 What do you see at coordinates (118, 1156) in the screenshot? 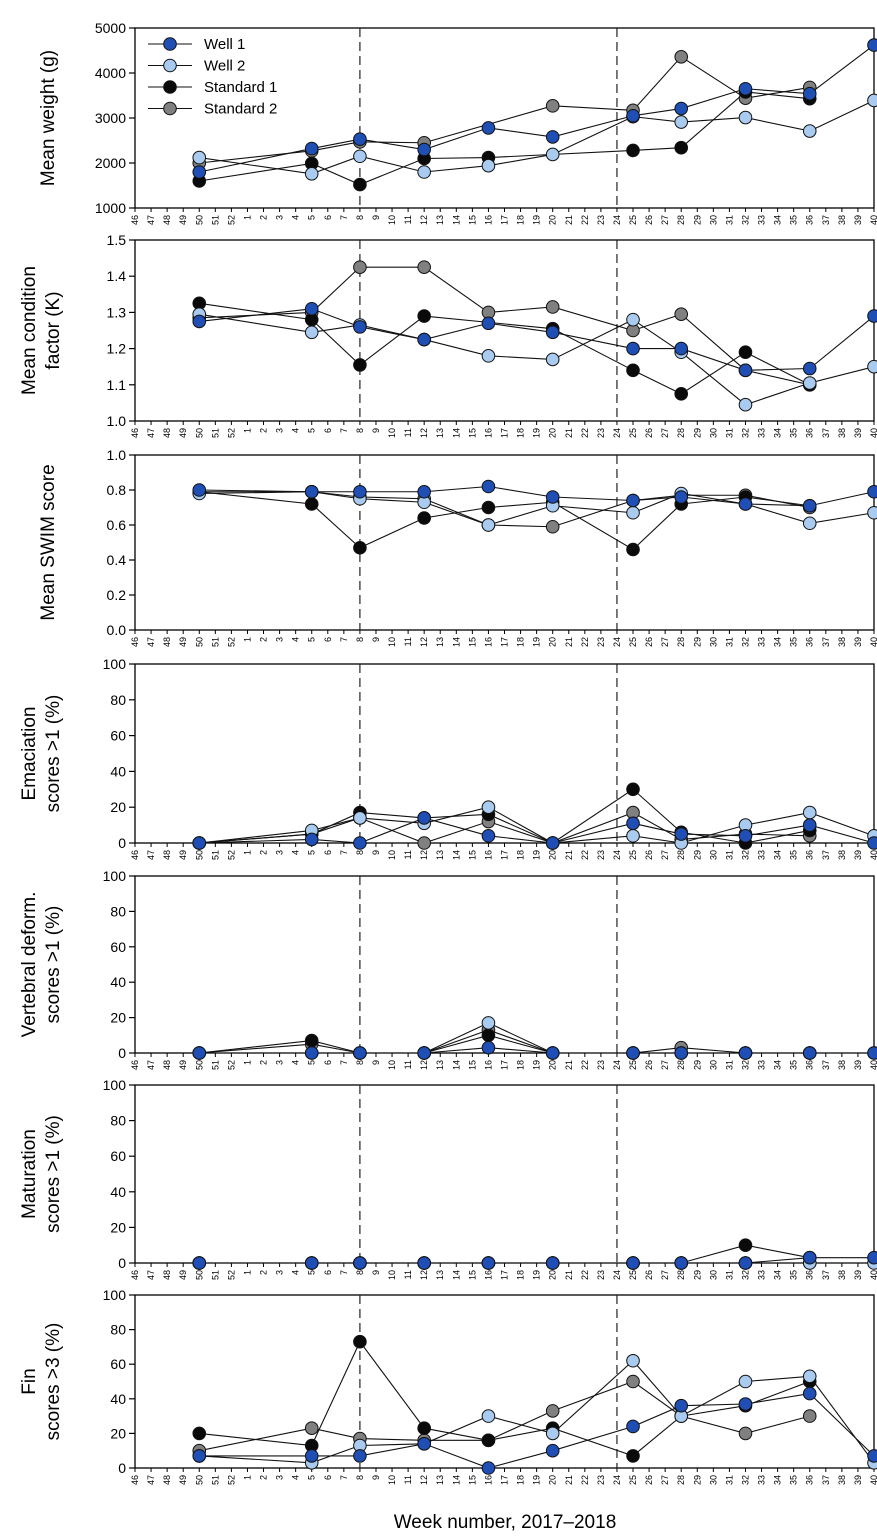
I see `y-tick-label: 60` at bounding box center [118, 1156].